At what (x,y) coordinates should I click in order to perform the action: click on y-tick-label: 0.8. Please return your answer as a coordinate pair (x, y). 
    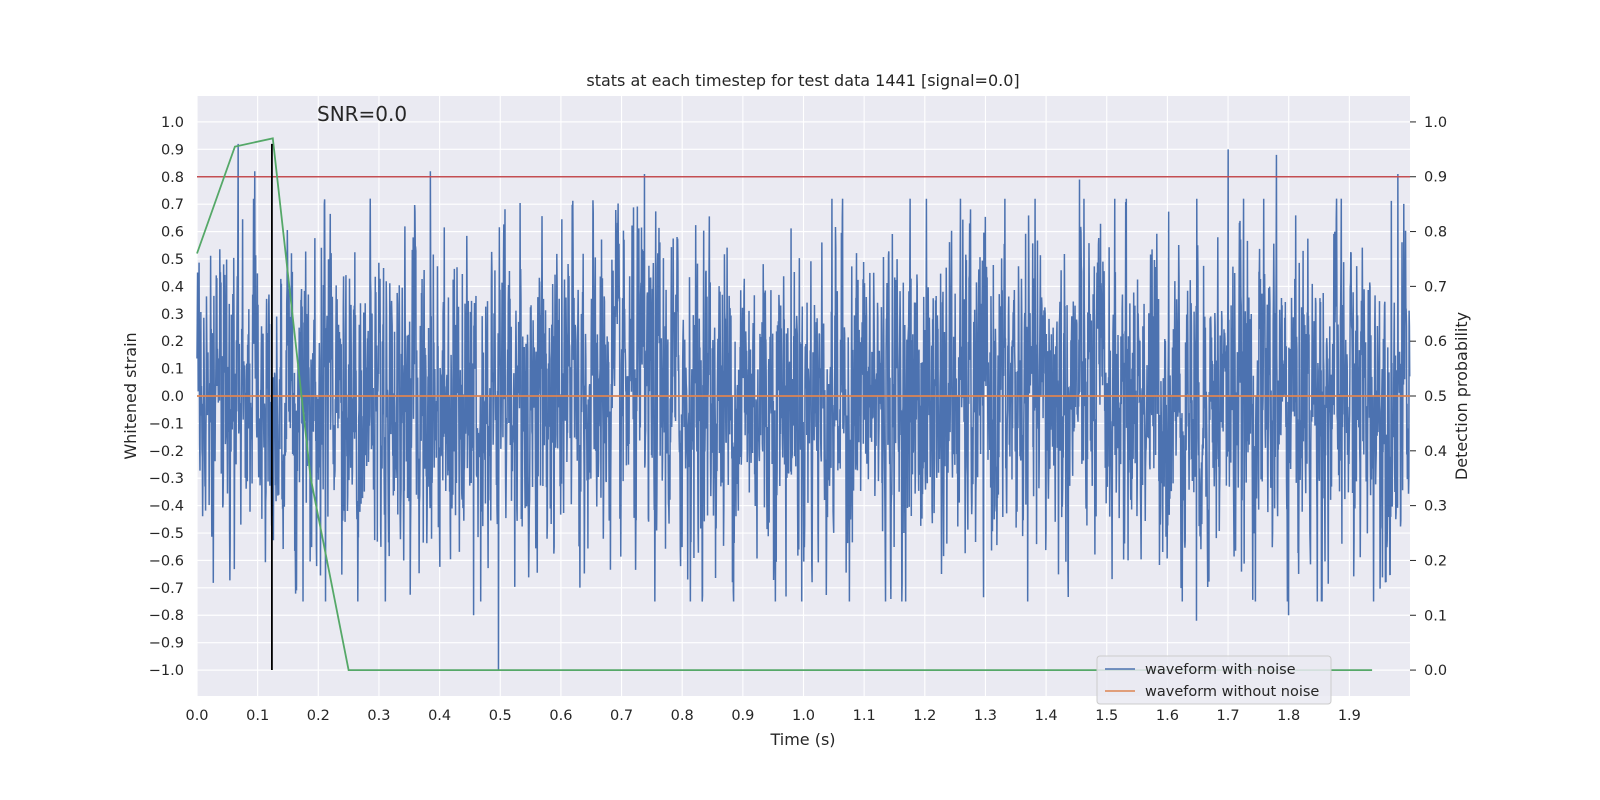
    Looking at the image, I should click on (172, 178).